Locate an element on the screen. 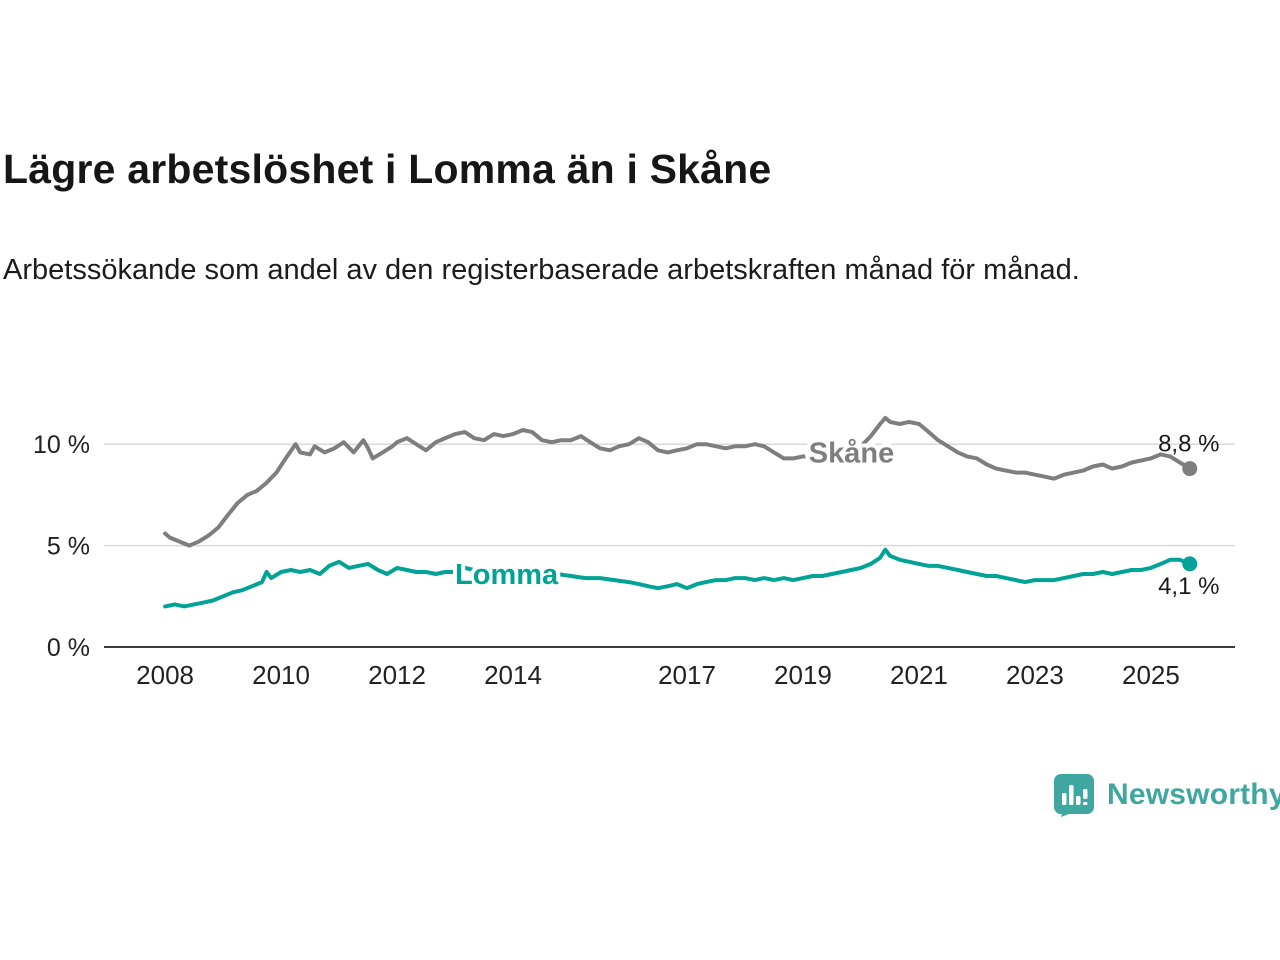 The width and height of the screenshot is (1280, 960). series-label-lomma: Lomma is located at coordinates (507, 575).